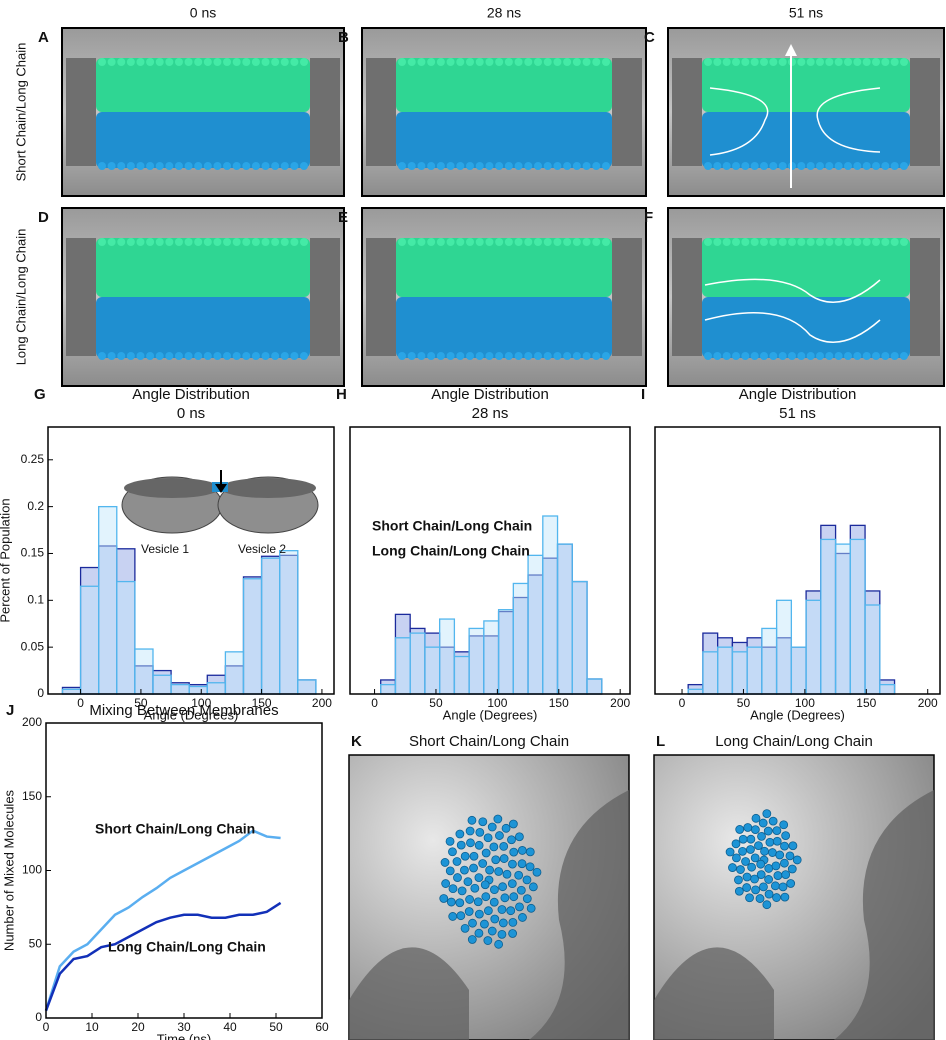  I want to click on panel-letter: D, so click(43, 217).